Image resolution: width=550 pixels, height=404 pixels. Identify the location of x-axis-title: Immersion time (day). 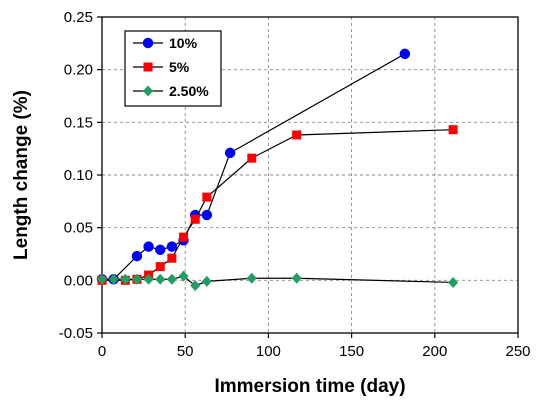
(309, 386).